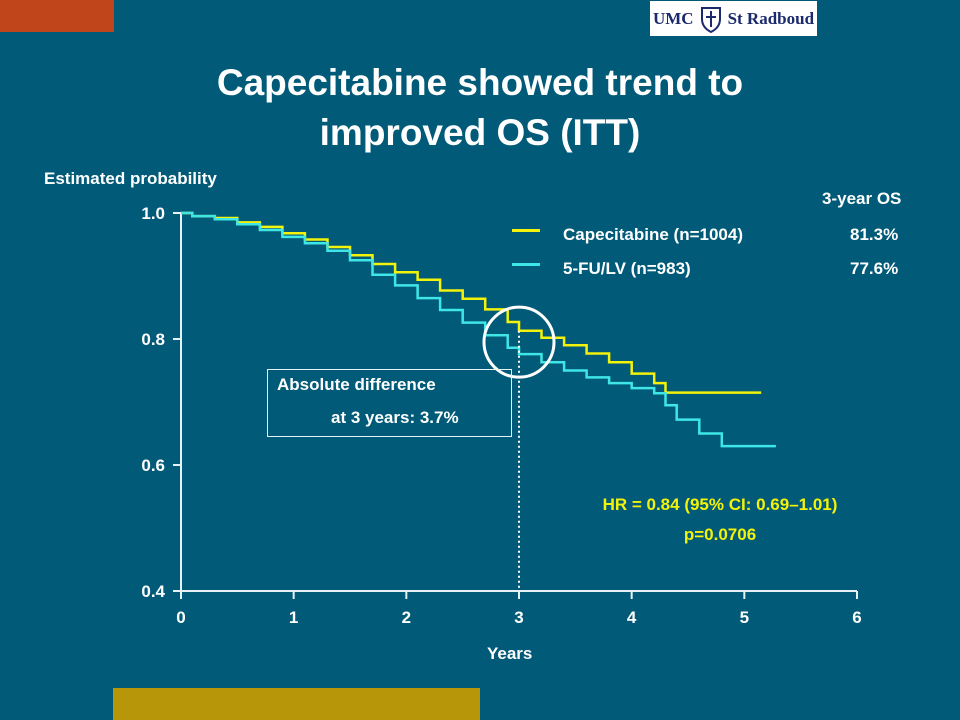 The width and height of the screenshot is (960, 720). Describe the element at coordinates (153, 339) in the screenshot. I see `y-tick-label: 0.8` at that location.